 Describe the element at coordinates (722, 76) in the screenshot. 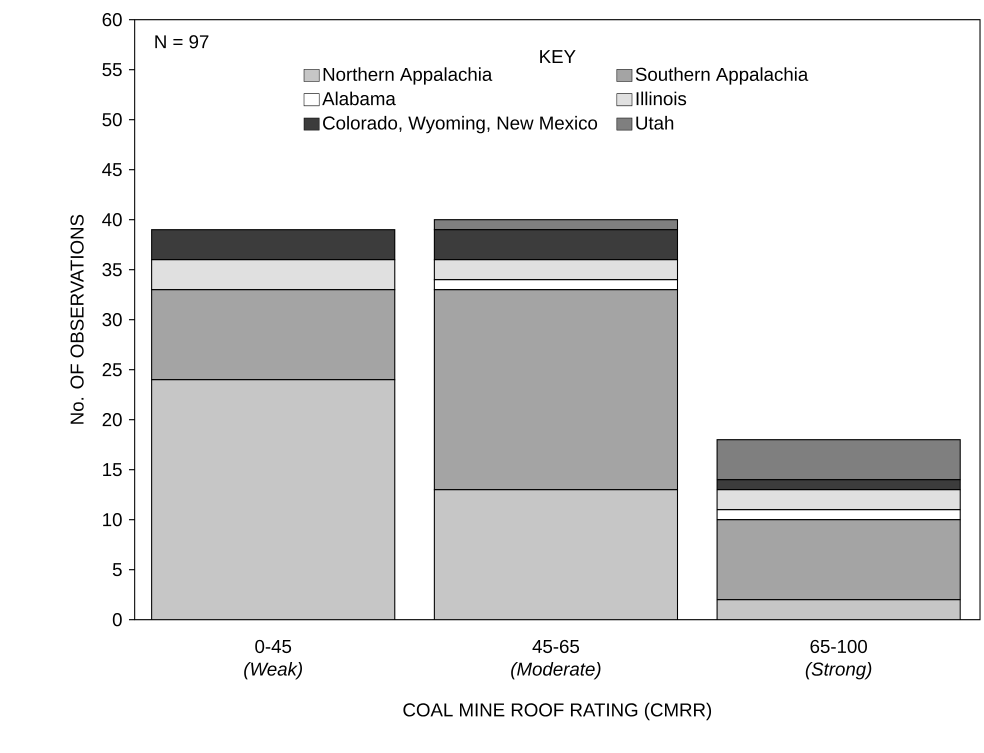

I see `legend-label: Southern Appalachia` at that location.